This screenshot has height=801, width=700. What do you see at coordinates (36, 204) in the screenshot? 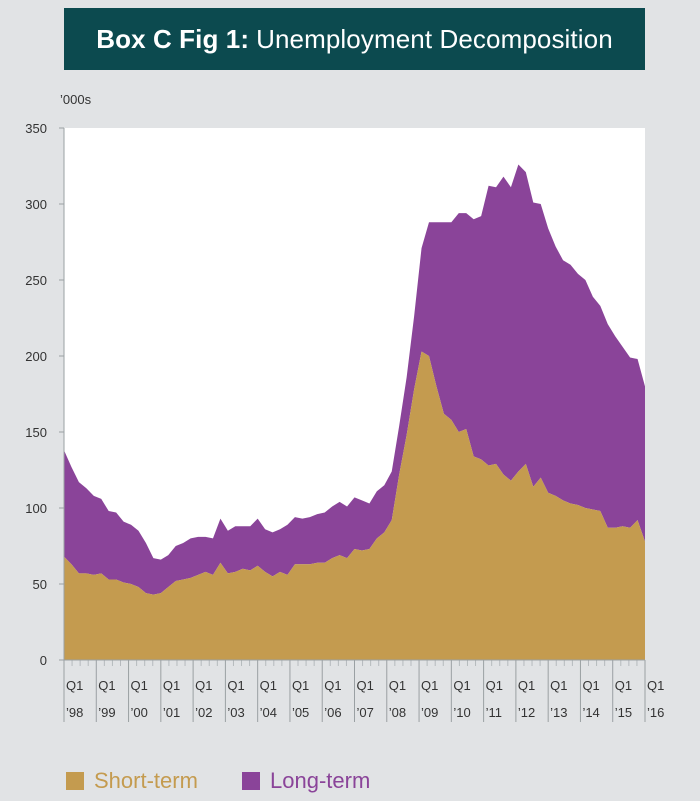
I see `y-tick-label: 300` at bounding box center [36, 204].